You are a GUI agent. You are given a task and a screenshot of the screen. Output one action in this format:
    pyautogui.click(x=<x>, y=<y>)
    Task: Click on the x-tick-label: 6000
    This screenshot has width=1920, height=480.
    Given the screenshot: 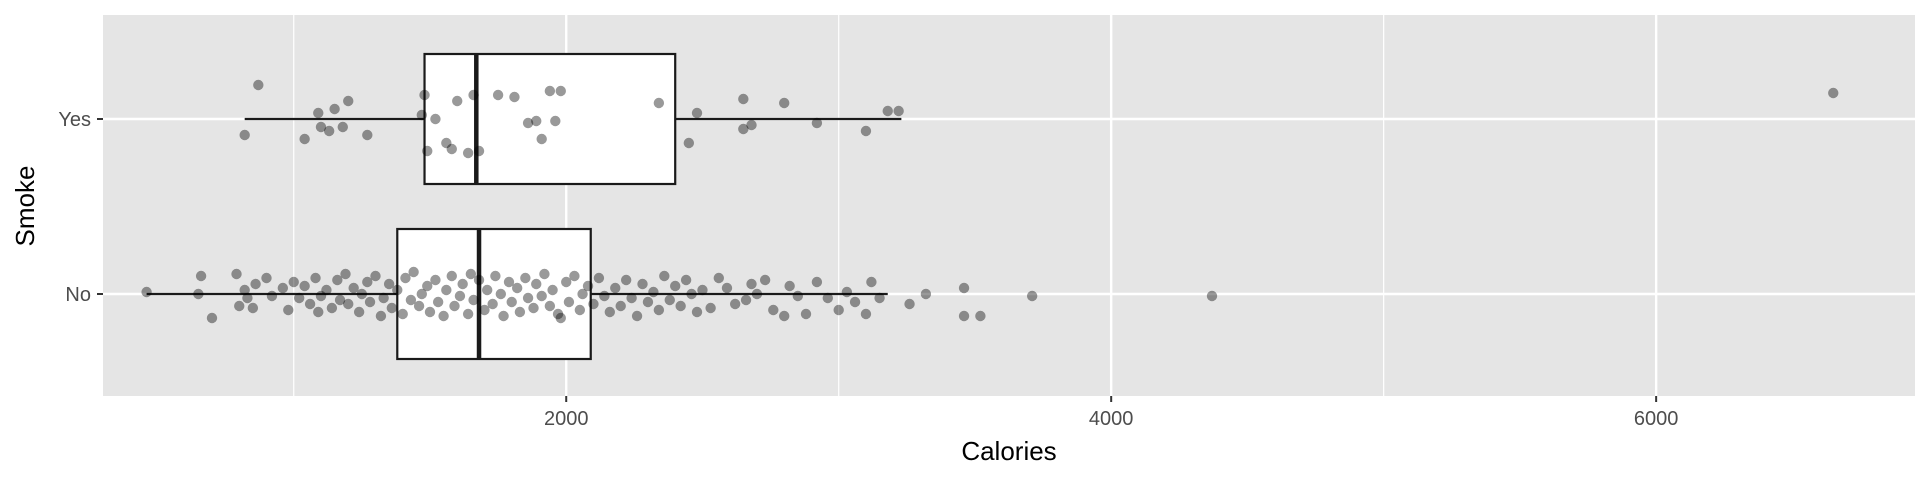 What is the action you would take?
    pyautogui.click(x=1656, y=419)
    